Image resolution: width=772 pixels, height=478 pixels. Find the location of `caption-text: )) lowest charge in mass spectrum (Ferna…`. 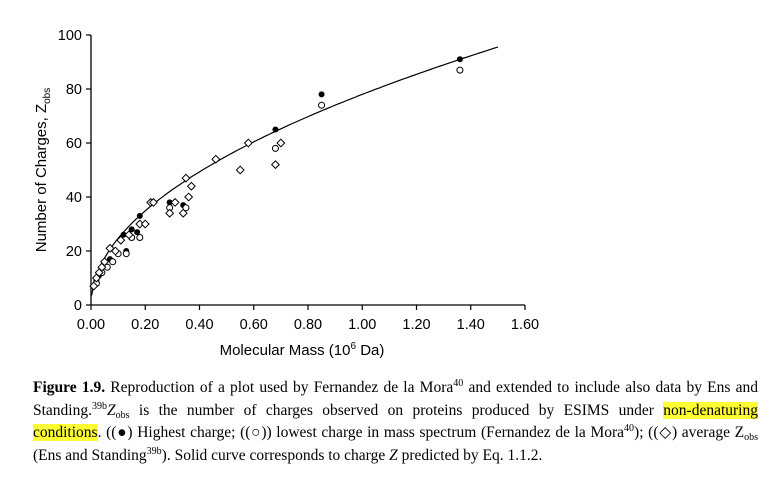

caption-text: )) lowest charge in mass spectrum (Ferna… is located at coordinates (443, 432).